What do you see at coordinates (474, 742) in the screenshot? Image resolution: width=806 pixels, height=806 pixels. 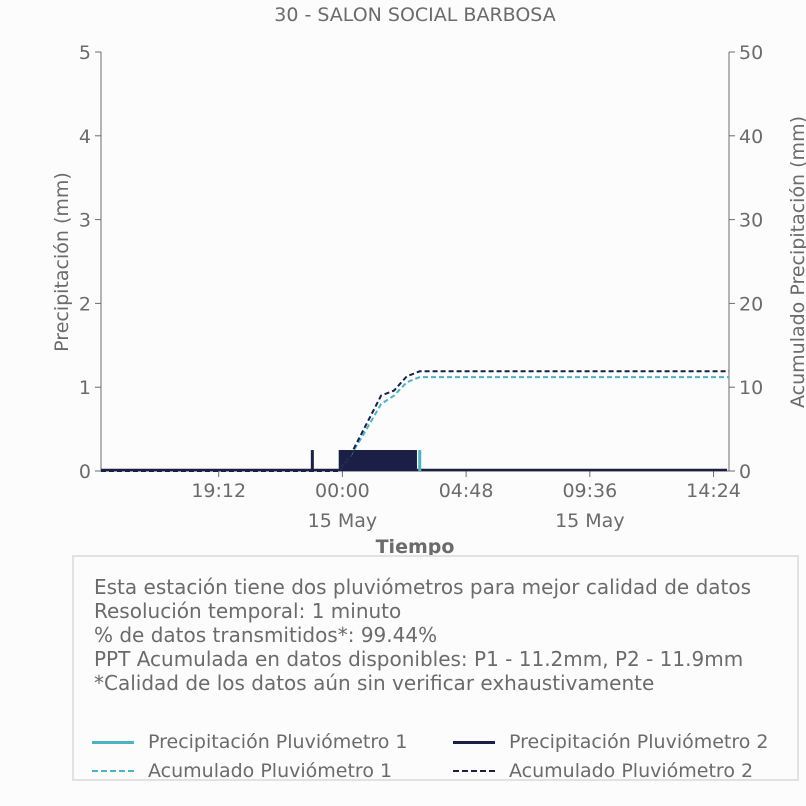 I see `legend-swatch-precip-p2` at bounding box center [474, 742].